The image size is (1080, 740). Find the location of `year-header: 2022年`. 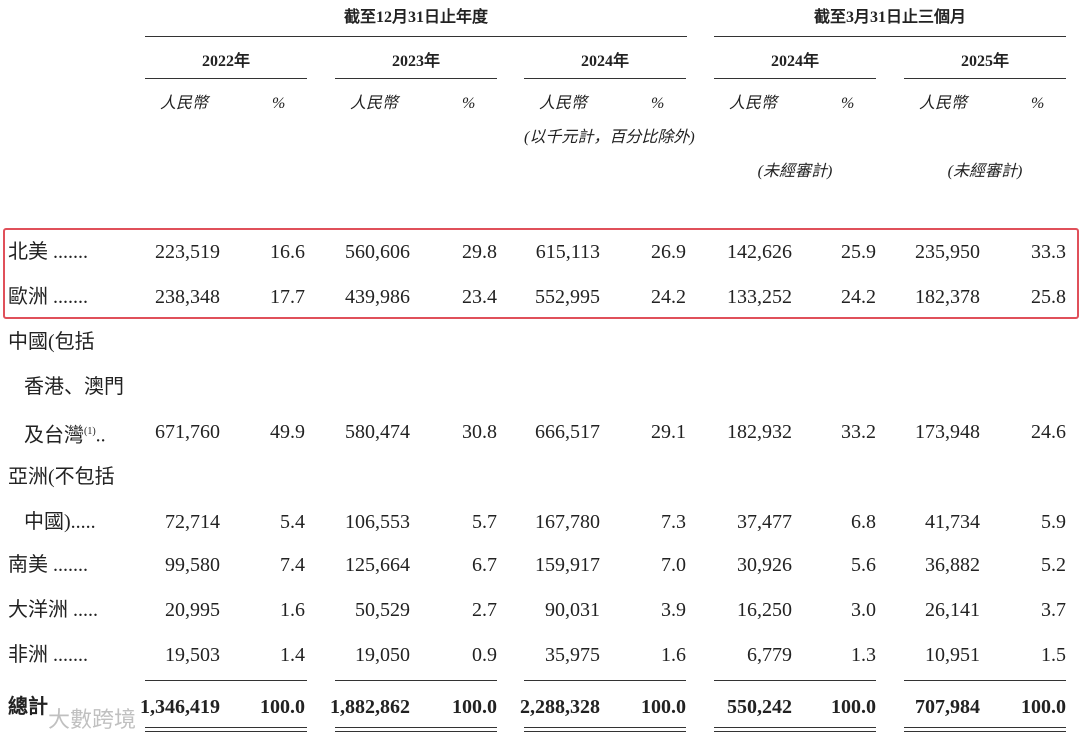

year-header: 2022年 is located at coordinates (225, 61).